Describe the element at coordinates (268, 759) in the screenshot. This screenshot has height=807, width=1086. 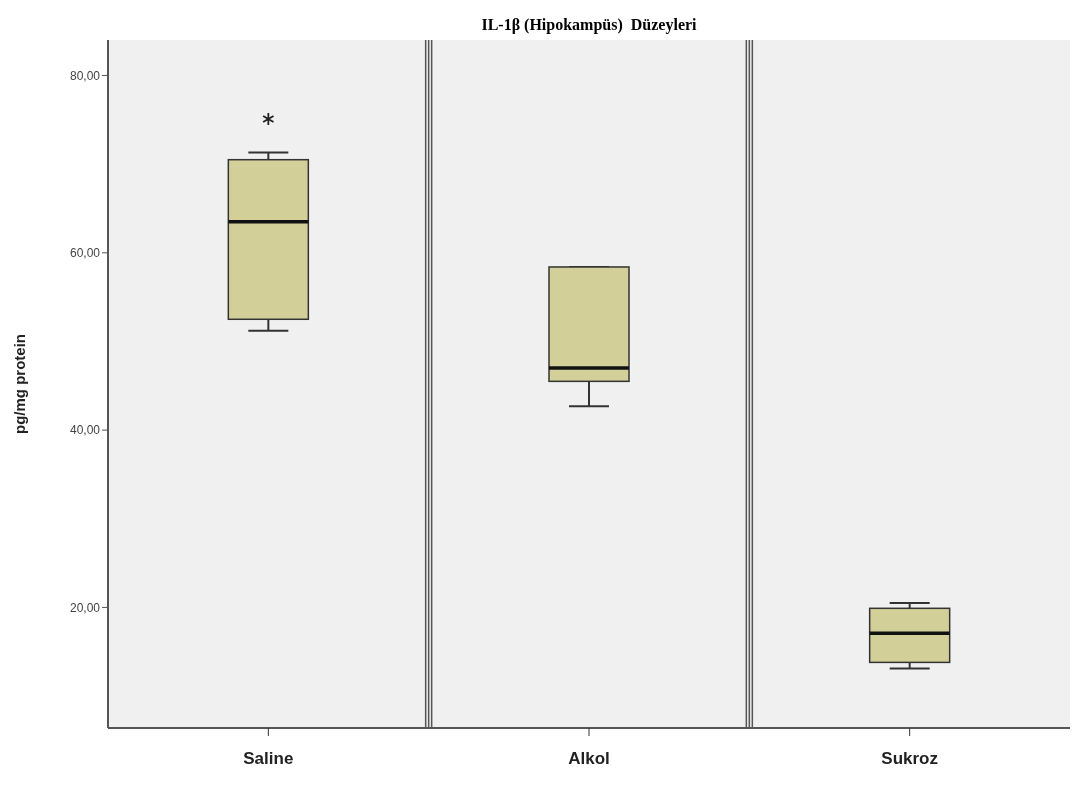
I see `x-tick-label: Saline` at that location.